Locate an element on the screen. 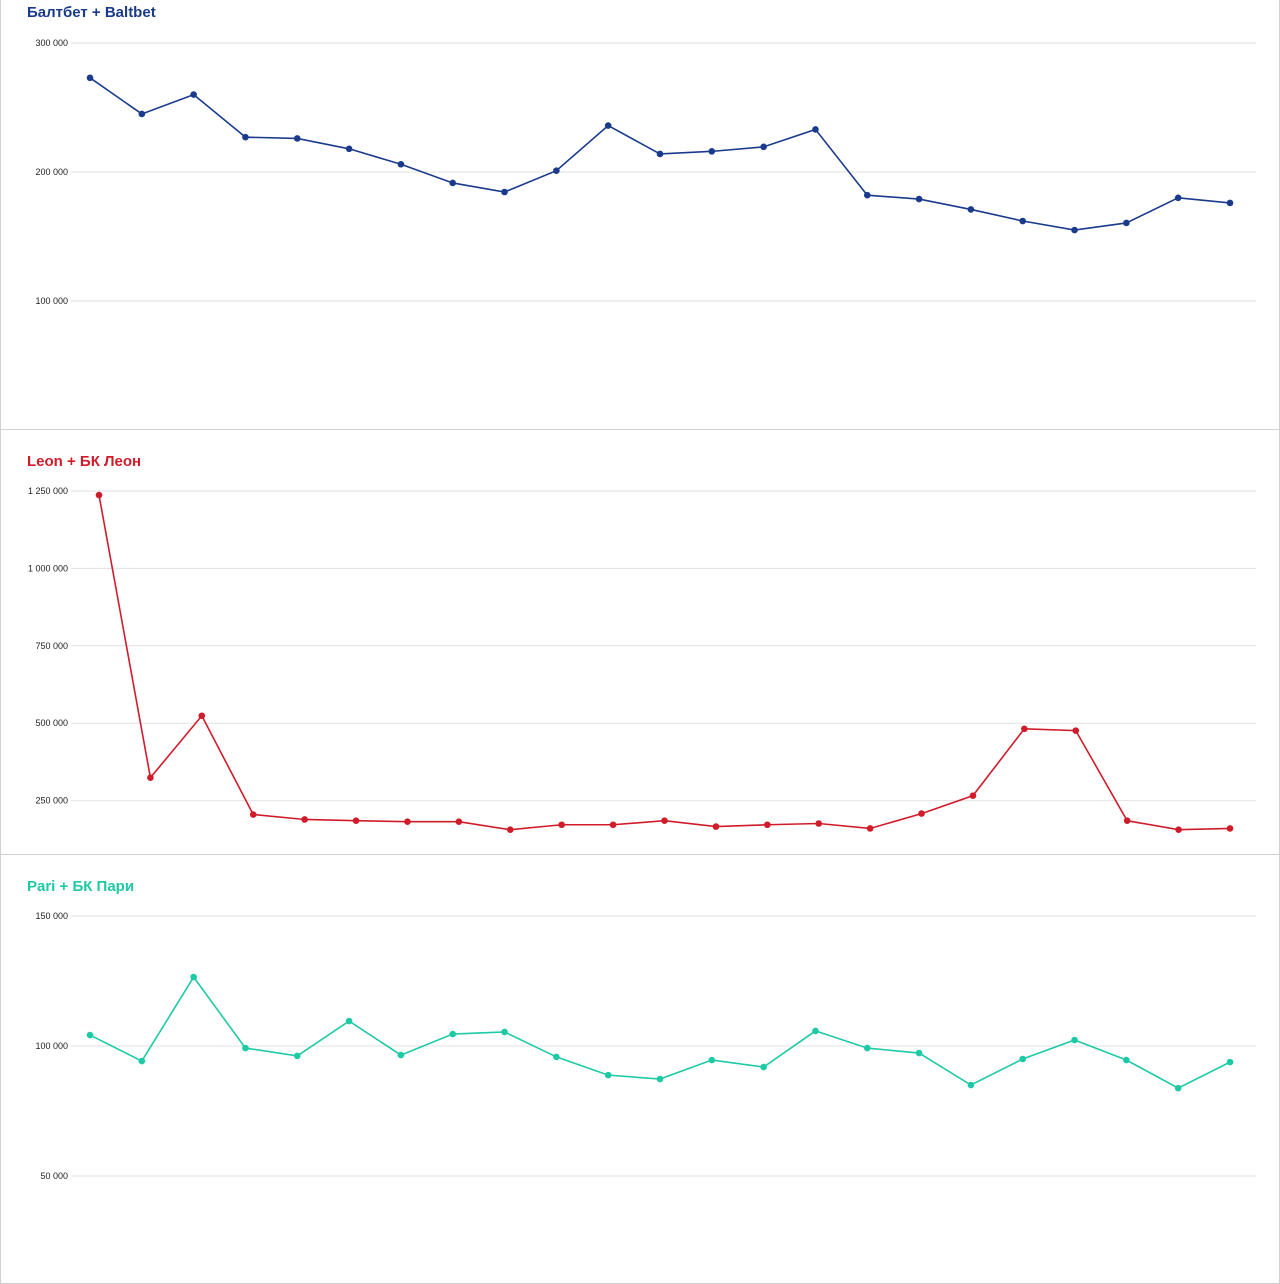 The image size is (1280, 1284). y-tick-label: 1 000 000 is located at coordinates (48, 568).